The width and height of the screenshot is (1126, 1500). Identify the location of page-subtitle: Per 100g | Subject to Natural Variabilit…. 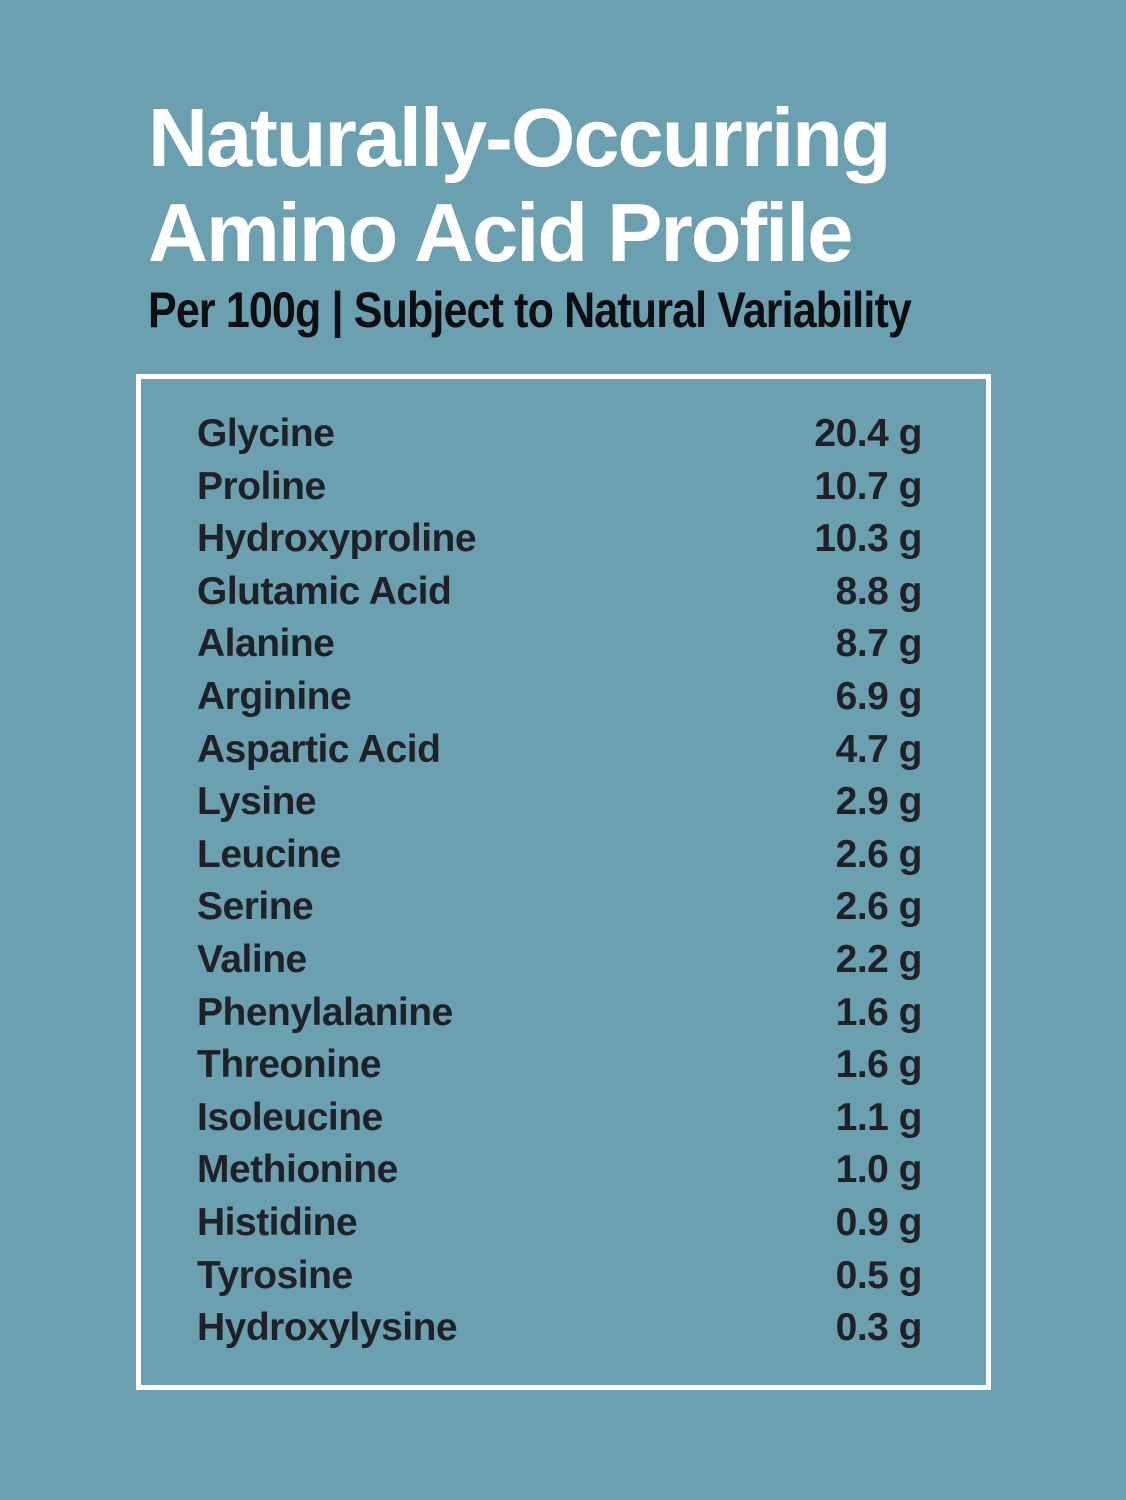
(591, 310).